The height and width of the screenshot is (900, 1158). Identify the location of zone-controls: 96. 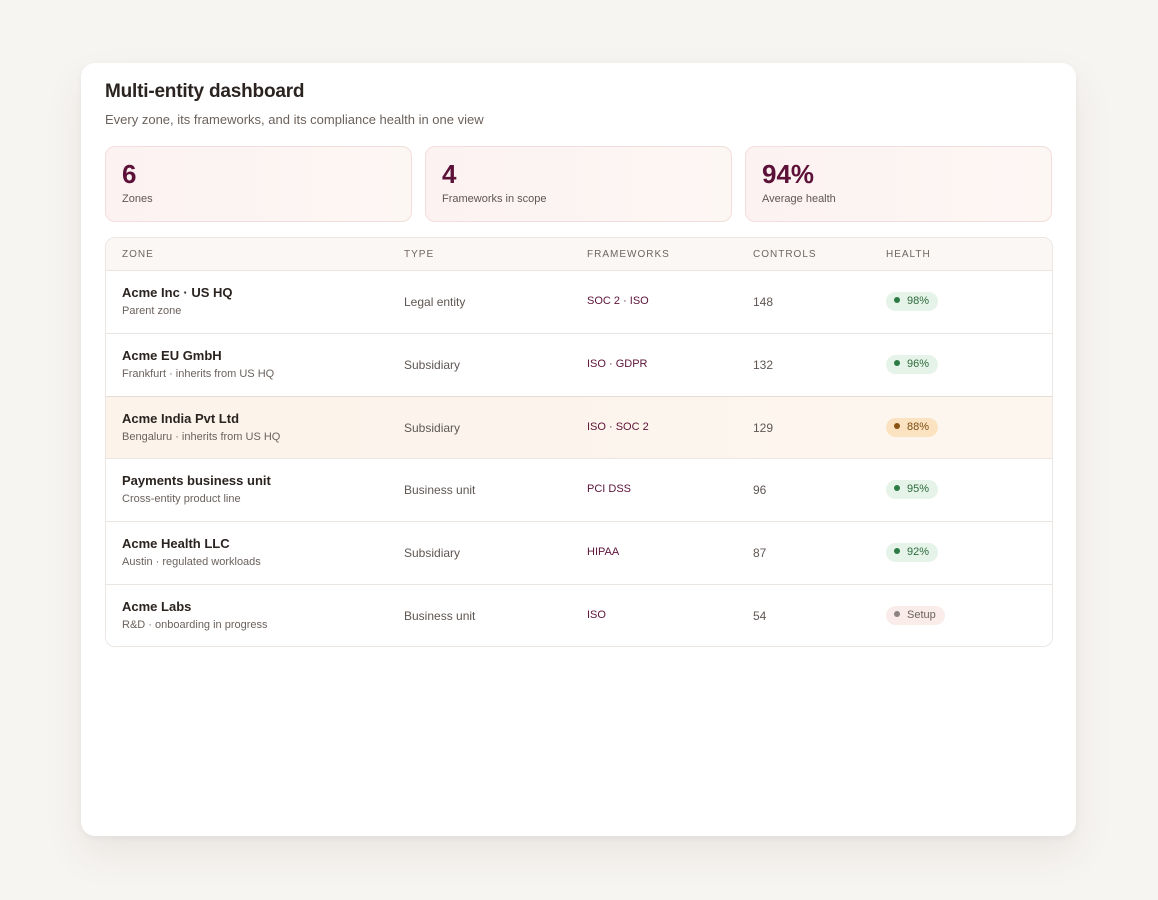
(760, 490).